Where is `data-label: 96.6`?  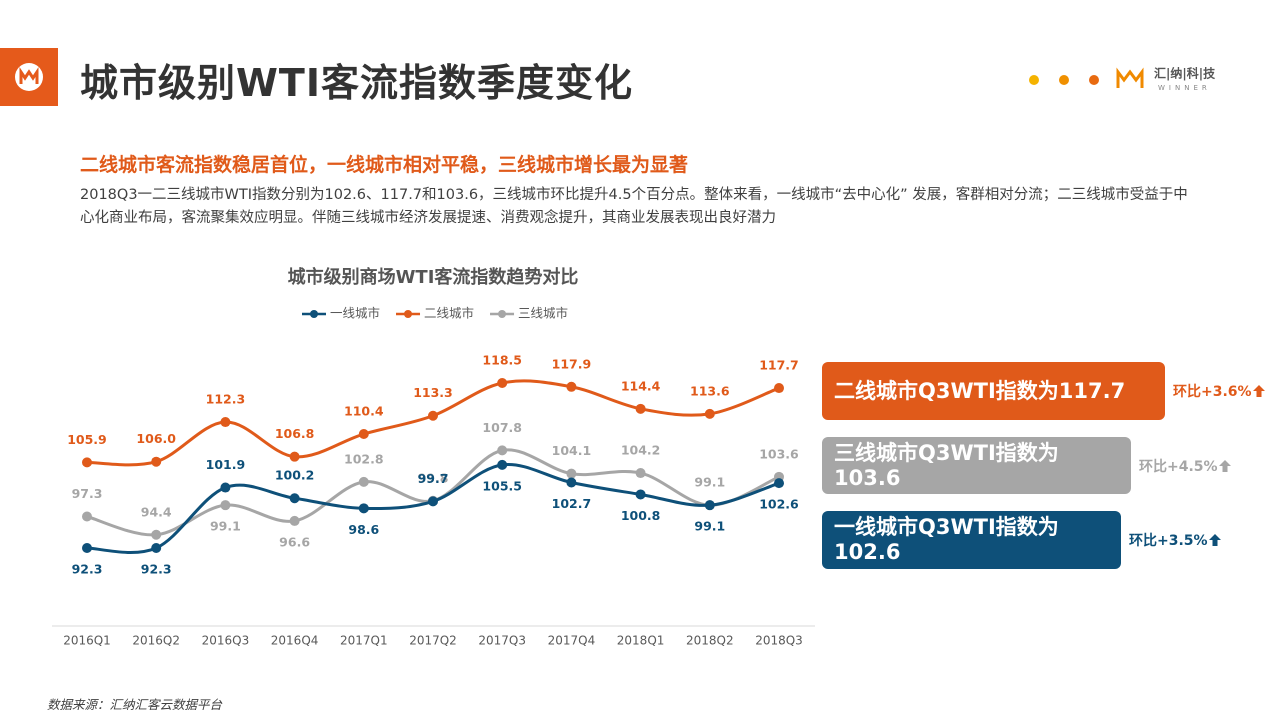 data-label: 96.6 is located at coordinates (294, 541).